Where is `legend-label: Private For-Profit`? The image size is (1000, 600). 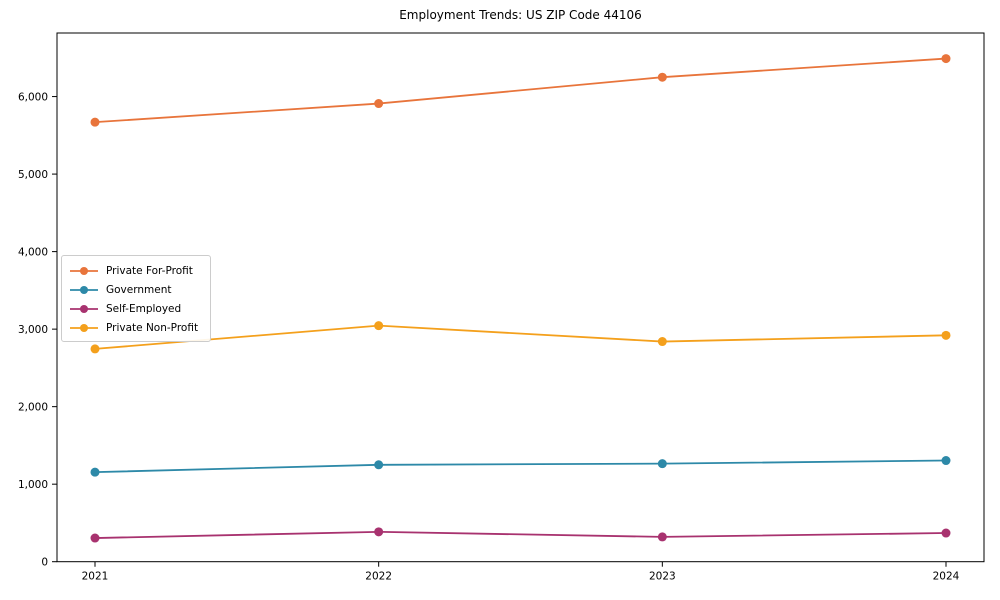
legend-label: Private For-Profit is located at coordinates (149, 270).